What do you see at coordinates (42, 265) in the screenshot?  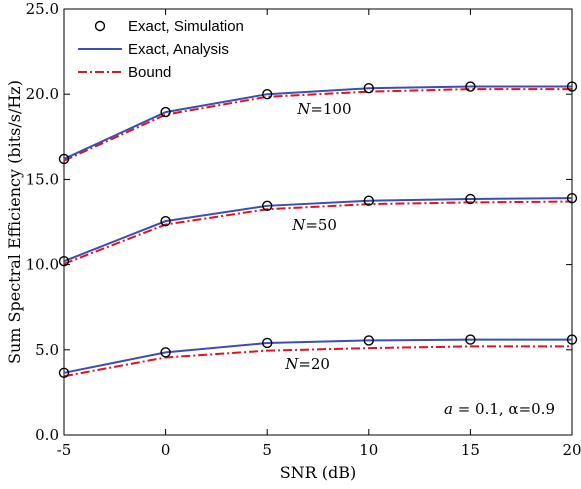 I see `y-tick-label: 10.0` at bounding box center [42, 265].